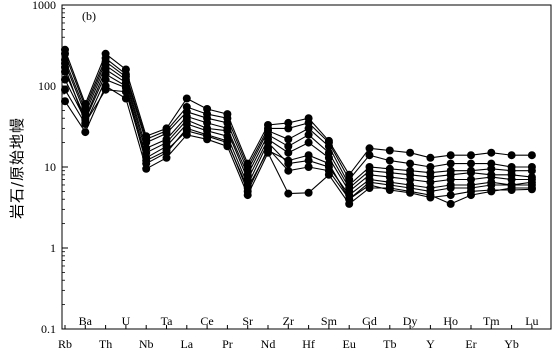 Image resolution: width=557 pixels, height=351 pixels. What do you see at coordinates (308, 344) in the screenshot?
I see `x-tick-label-hf: Hf` at bounding box center [308, 344].